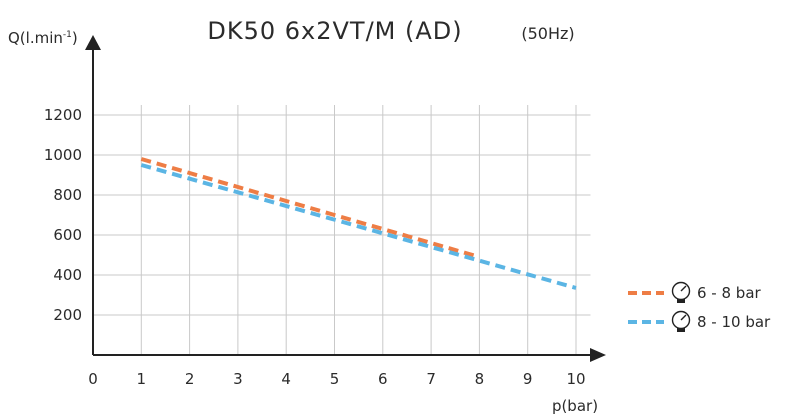 The width and height of the screenshot is (800, 418). I want to click on legend-label: 8 - 10 bar, so click(734, 322).